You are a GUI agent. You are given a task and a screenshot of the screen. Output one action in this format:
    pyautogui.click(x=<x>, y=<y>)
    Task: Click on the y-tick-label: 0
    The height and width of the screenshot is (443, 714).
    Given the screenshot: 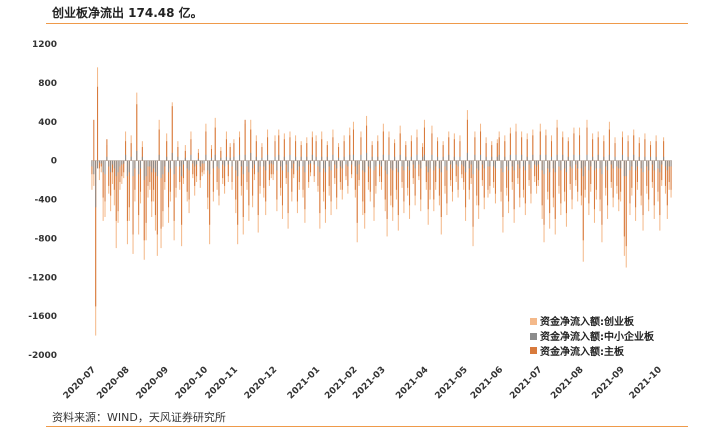 What is the action you would take?
    pyautogui.click(x=54, y=162)
    